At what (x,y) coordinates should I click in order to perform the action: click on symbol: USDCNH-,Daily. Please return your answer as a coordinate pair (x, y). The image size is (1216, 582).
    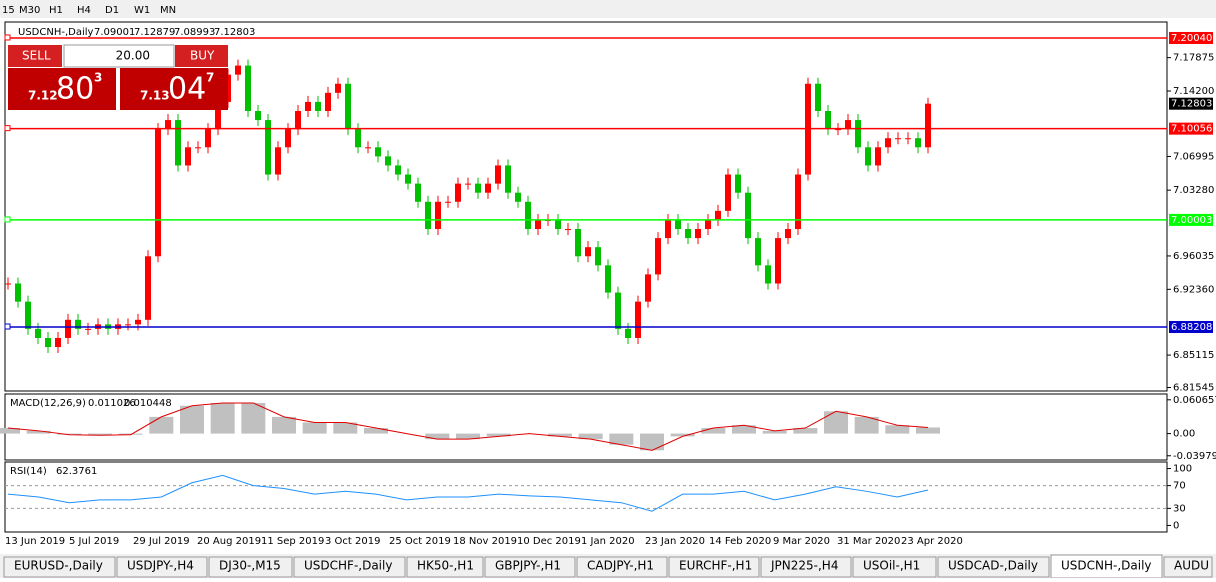
    Looking at the image, I should click on (56, 32).